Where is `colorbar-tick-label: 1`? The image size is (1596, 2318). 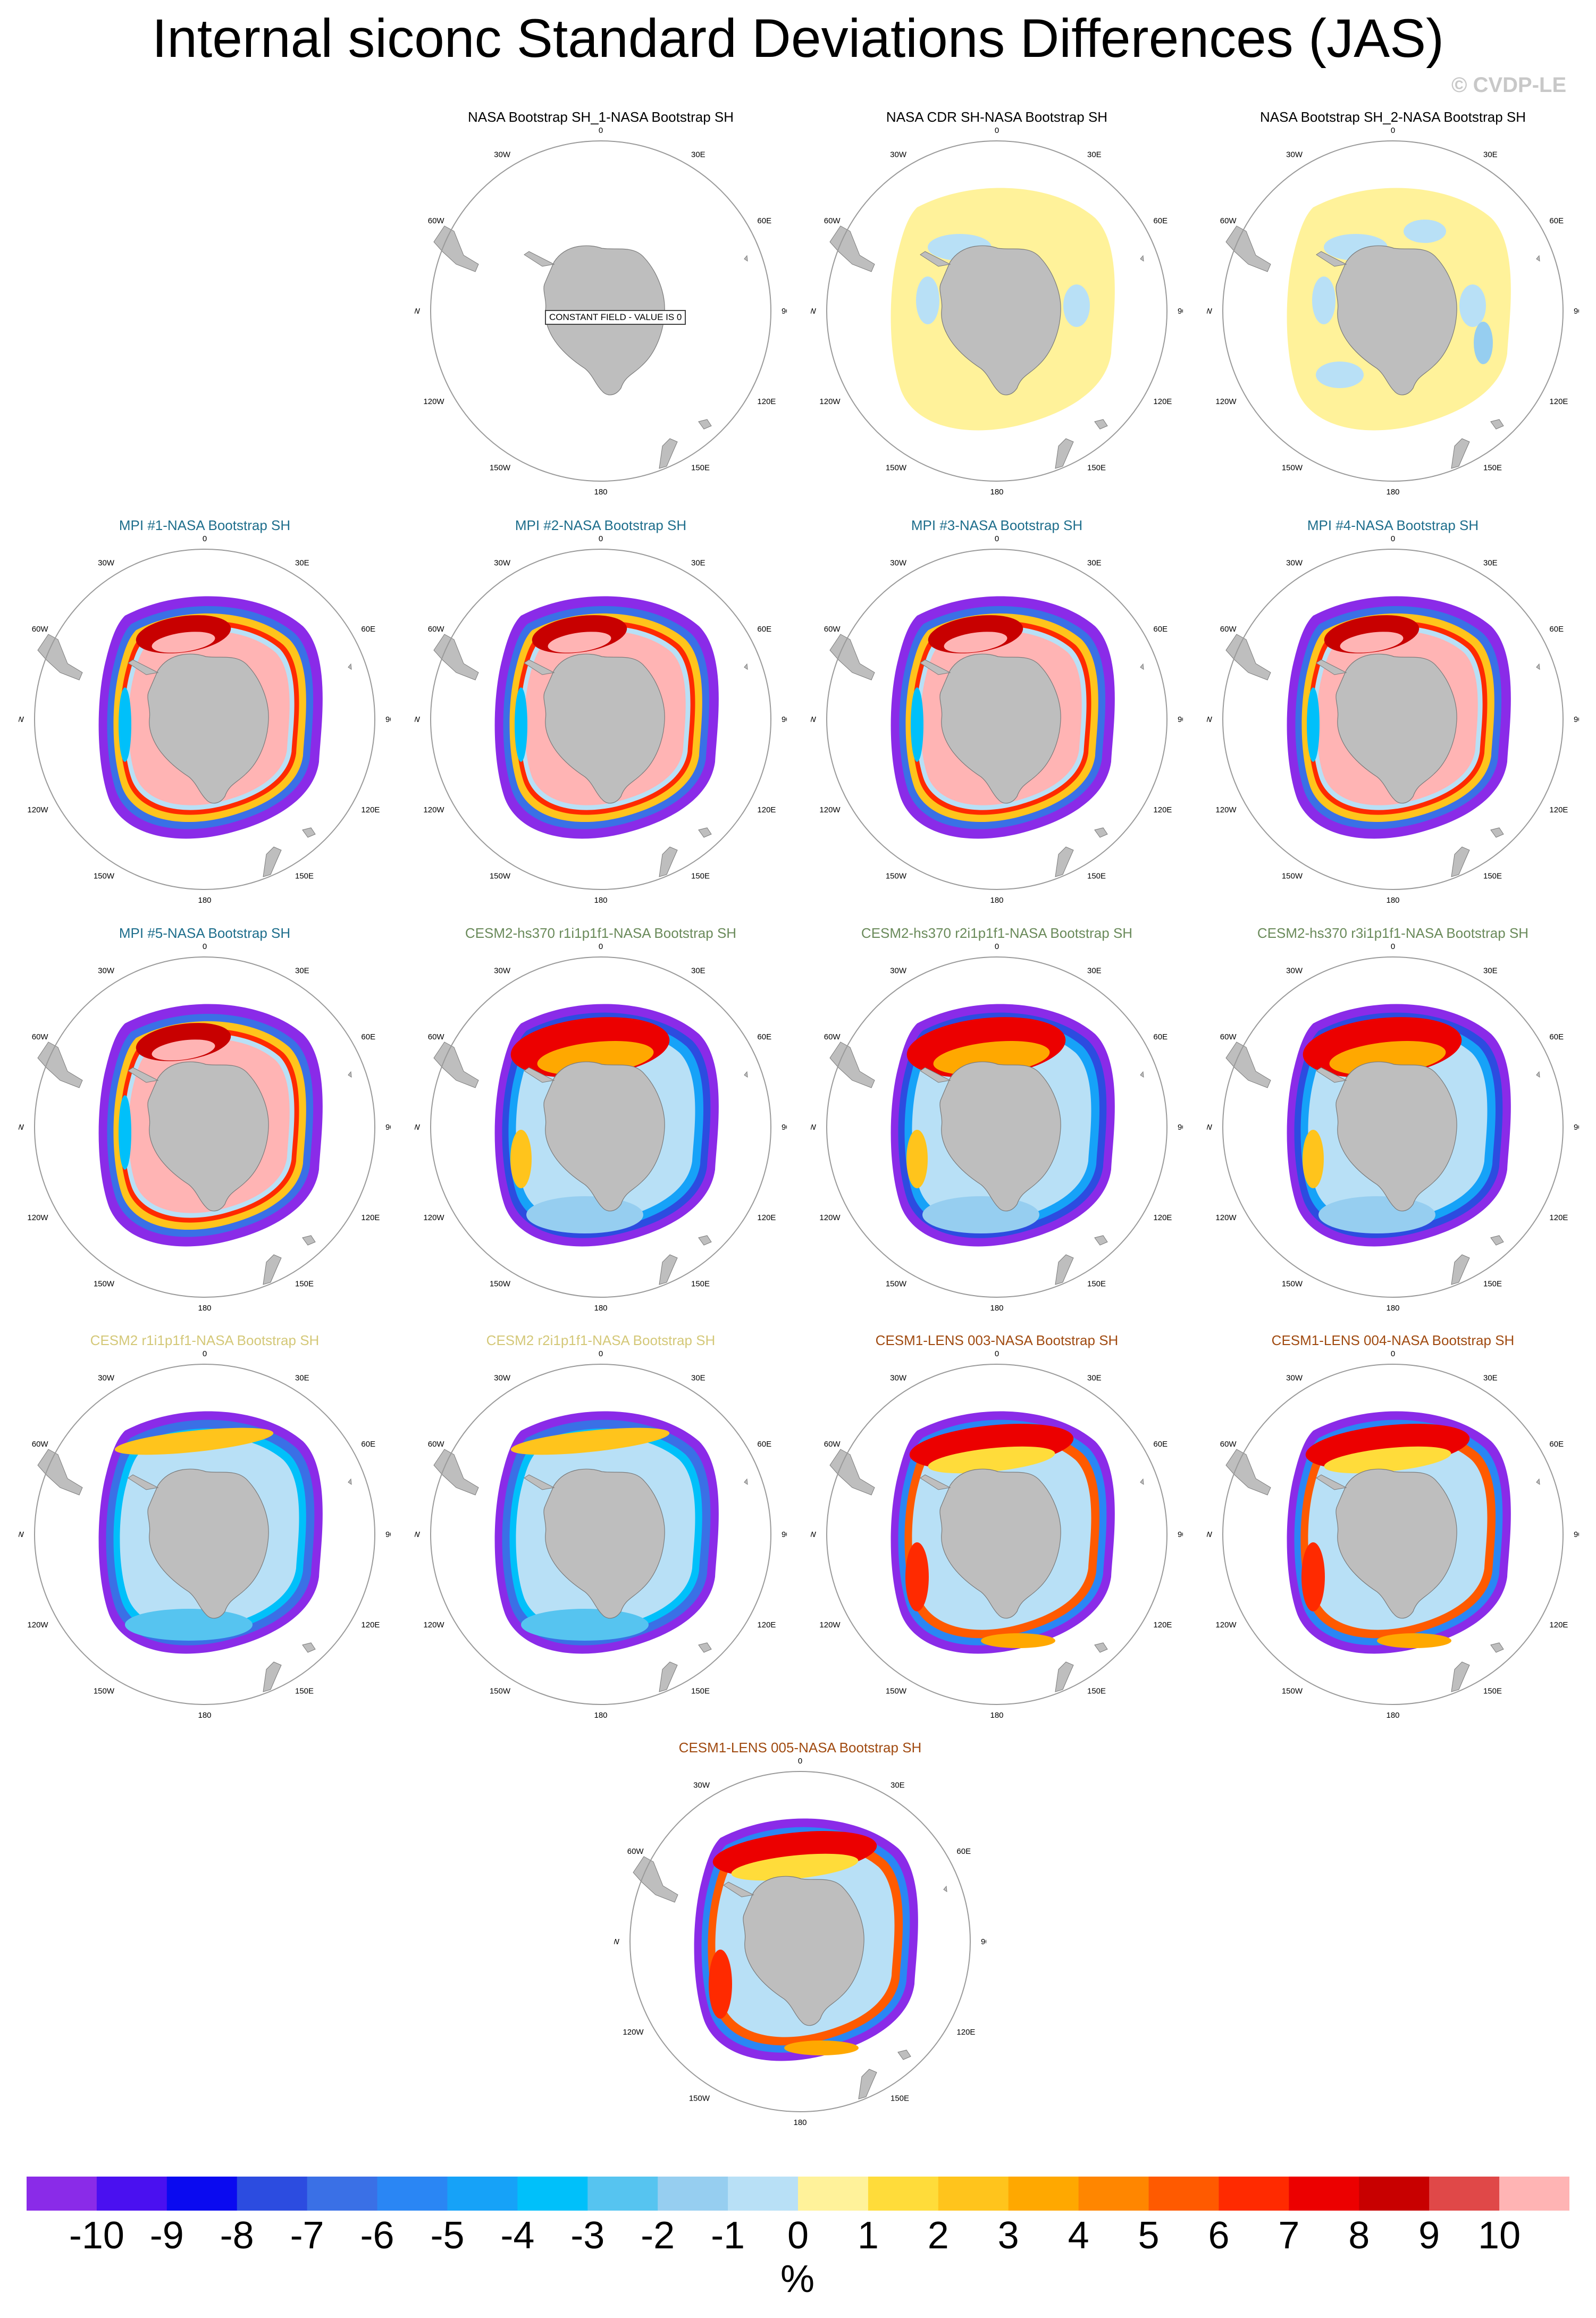
colorbar-tick-label: 1 is located at coordinates (868, 2236).